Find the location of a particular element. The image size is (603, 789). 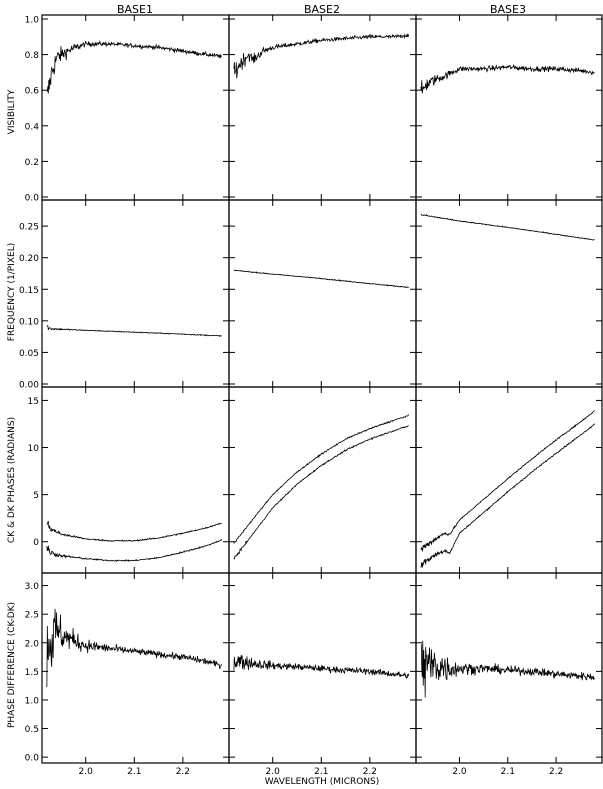

y-tick-label: 0.20 is located at coordinates (29, 259).